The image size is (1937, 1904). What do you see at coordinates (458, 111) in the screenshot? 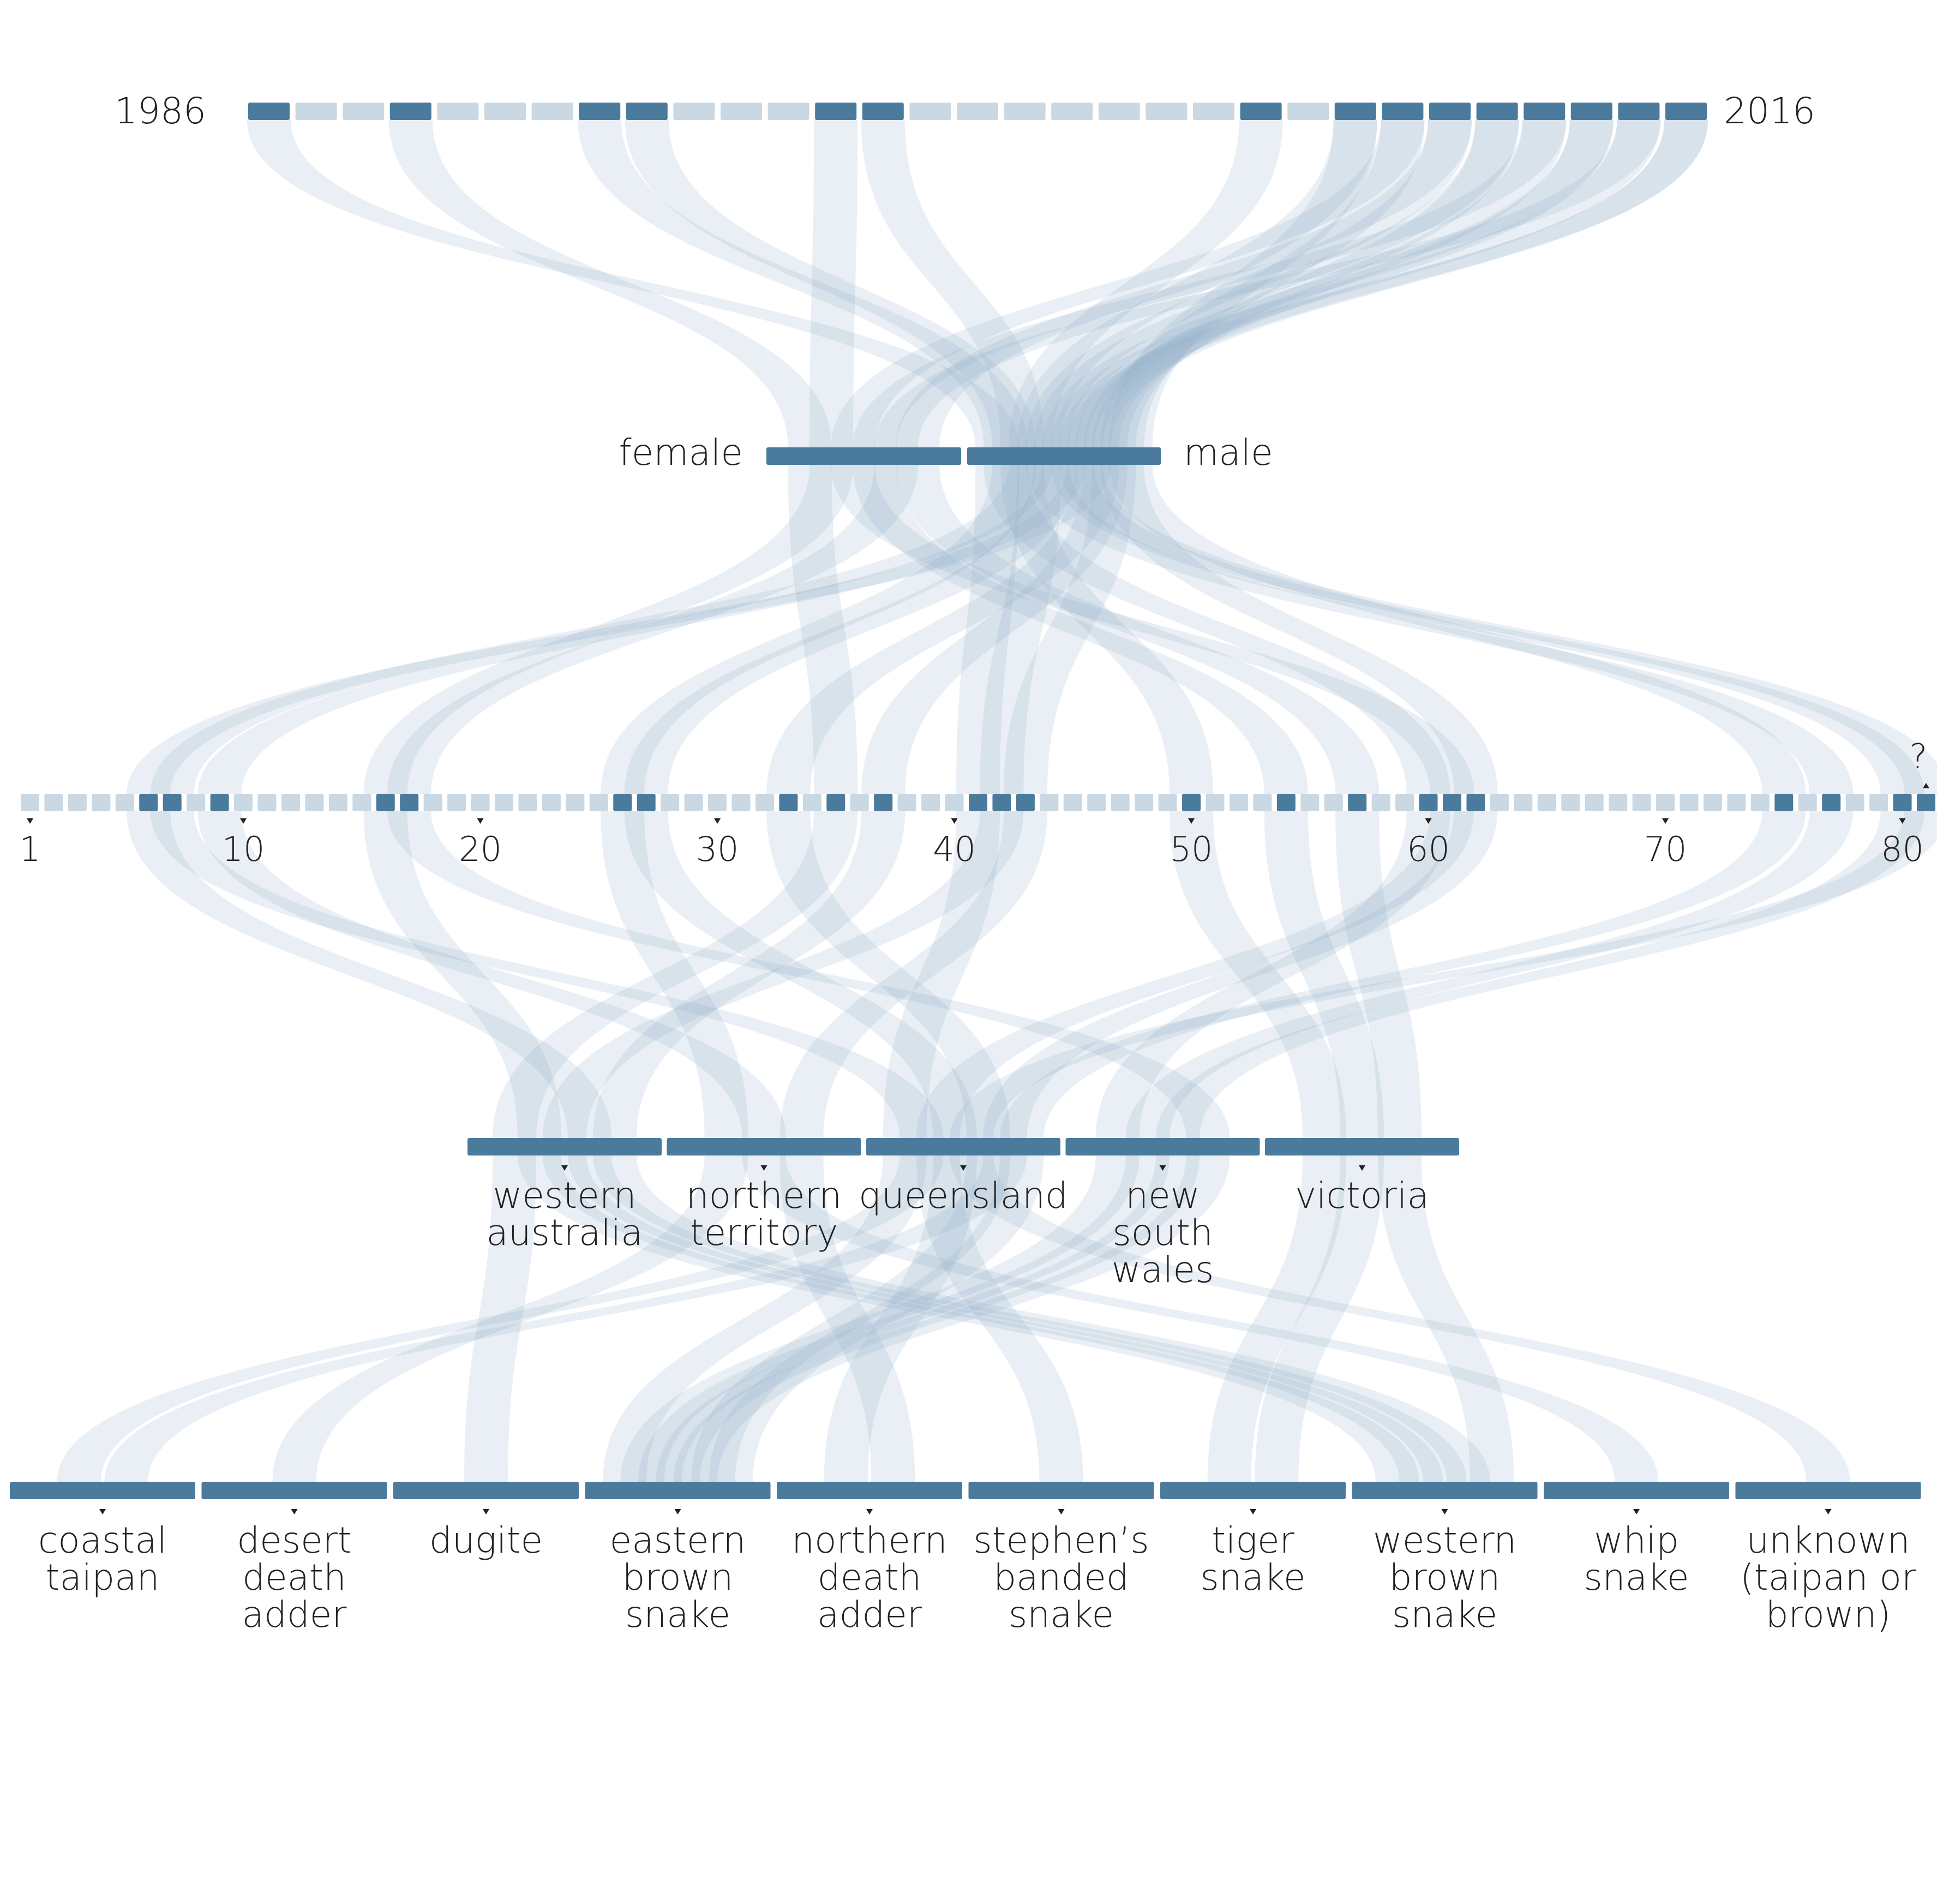
I see `year-segment-1990` at bounding box center [458, 111].